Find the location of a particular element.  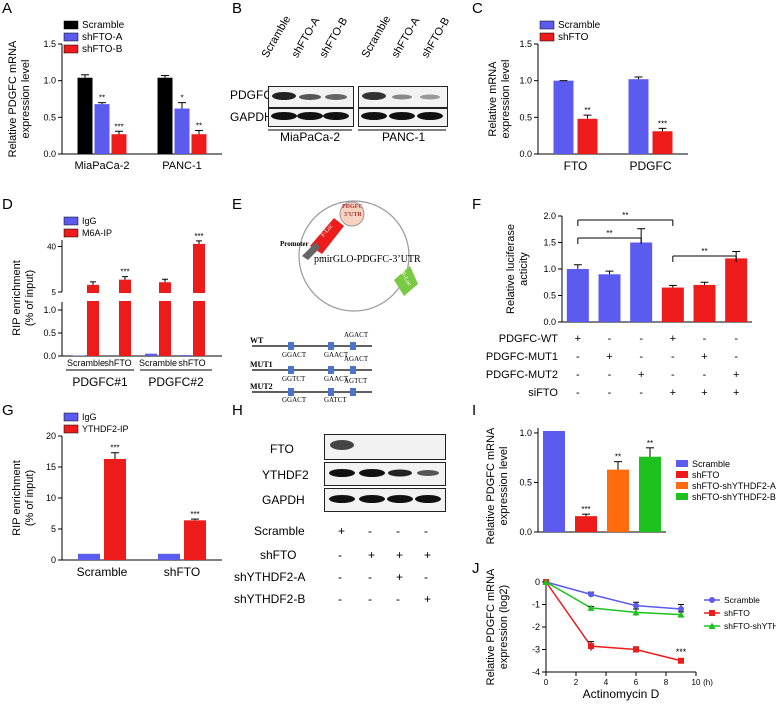

condition-name: shYTHDF2-B is located at coordinates (270, 599).